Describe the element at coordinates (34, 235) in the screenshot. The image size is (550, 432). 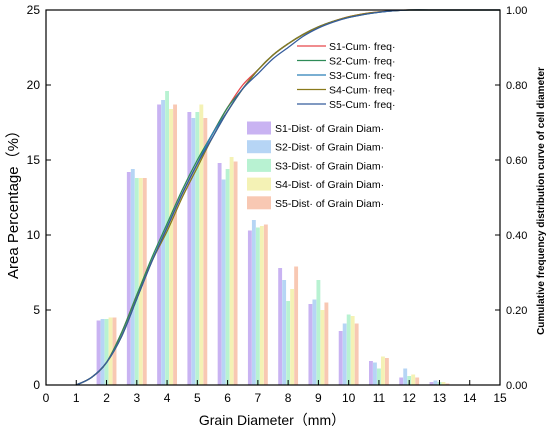
I see `y-tick-label: 10` at that location.